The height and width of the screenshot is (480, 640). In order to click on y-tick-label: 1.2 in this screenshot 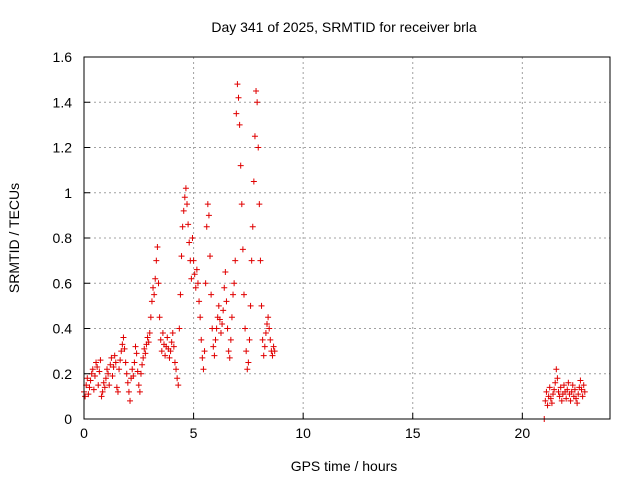, I will do `click(63, 148)`.